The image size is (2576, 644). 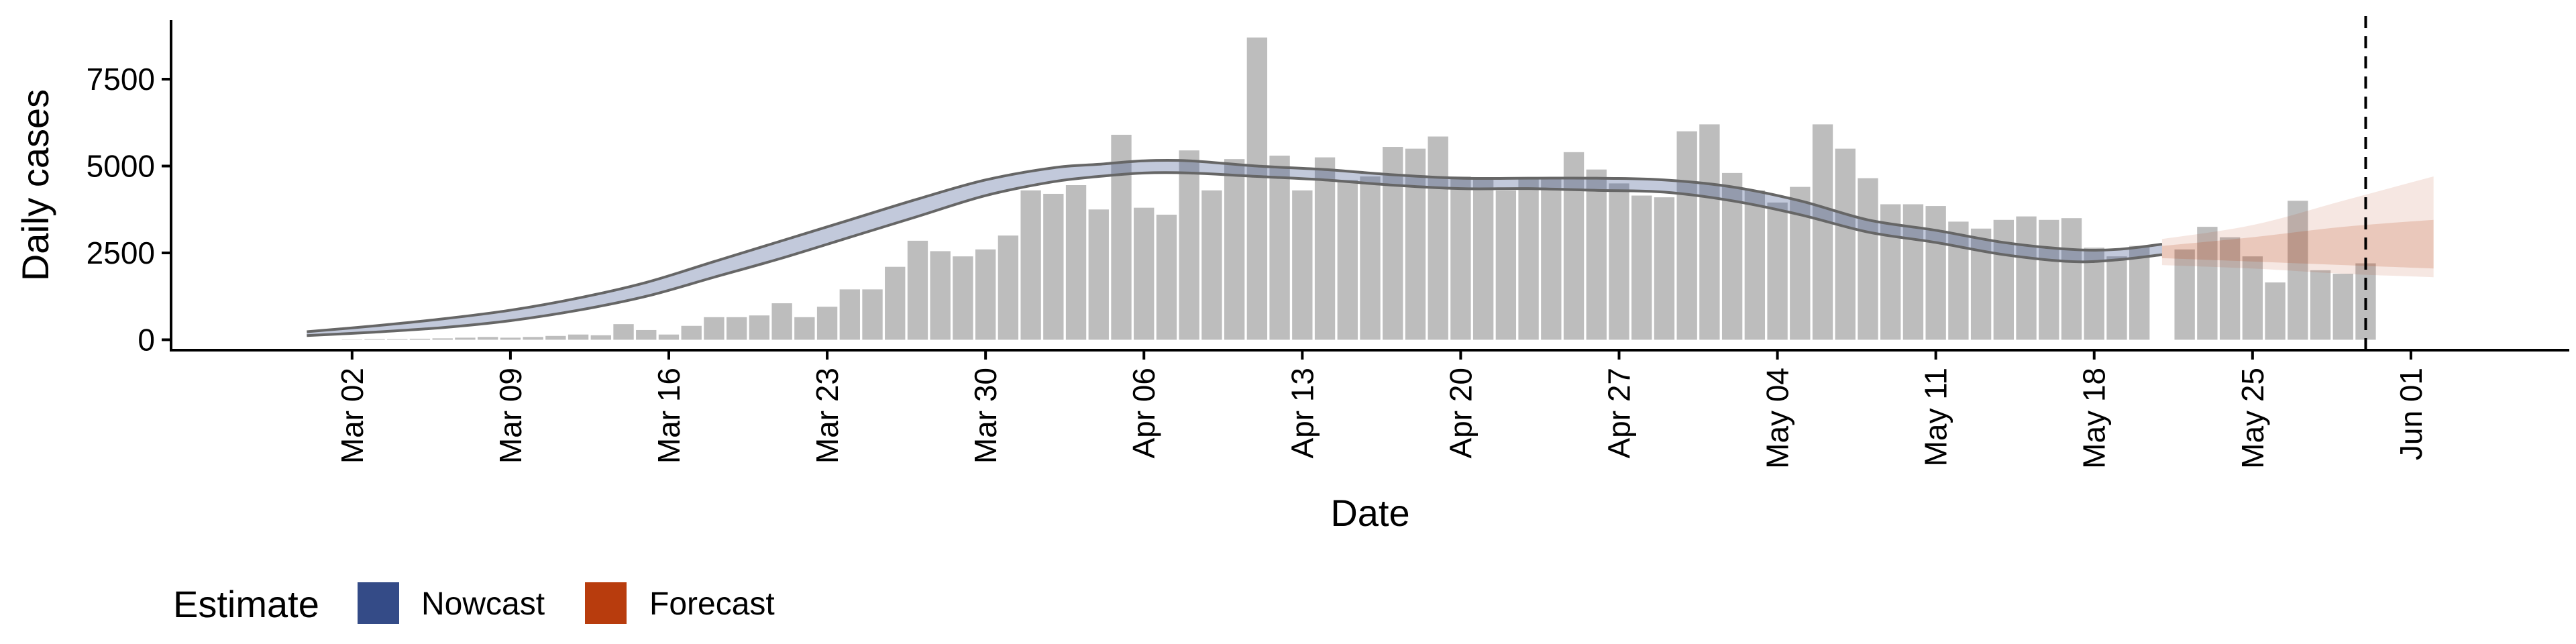 What do you see at coordinates (1777, 418) in the screenshot?
I see `x-tick-label: May 04` at bounding box center [1777, 418].